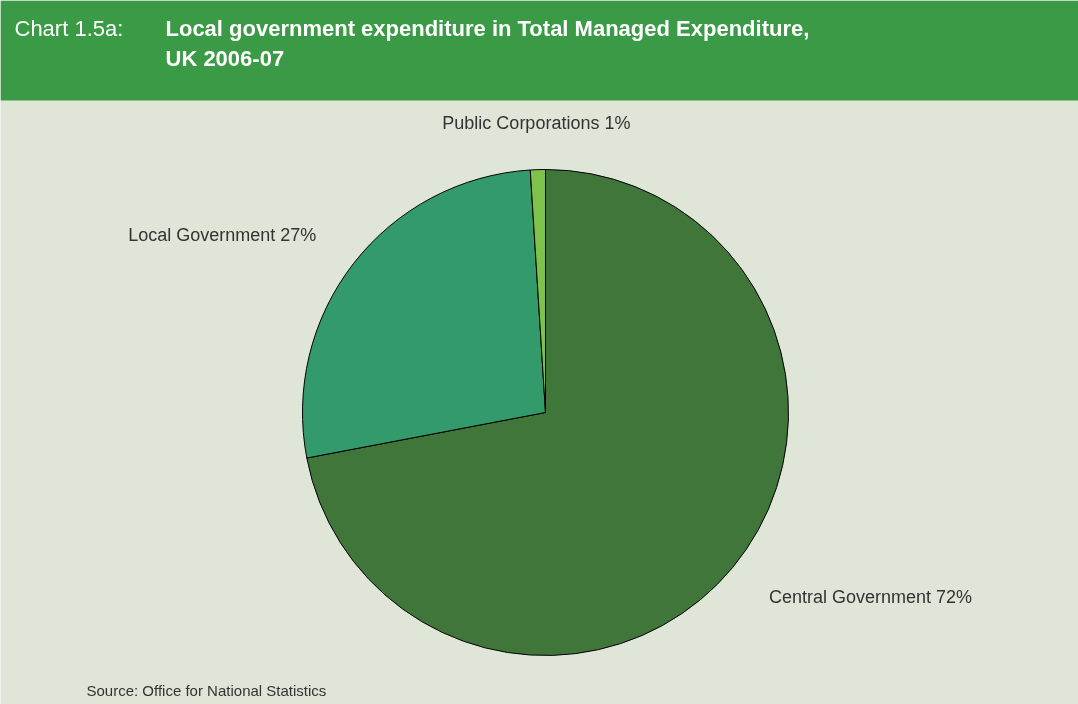  I want to click on chart-title: Chart 1.5a: Local government expenditure in Total Managed Expenditure, UK 2006-07, so click(412, 43).